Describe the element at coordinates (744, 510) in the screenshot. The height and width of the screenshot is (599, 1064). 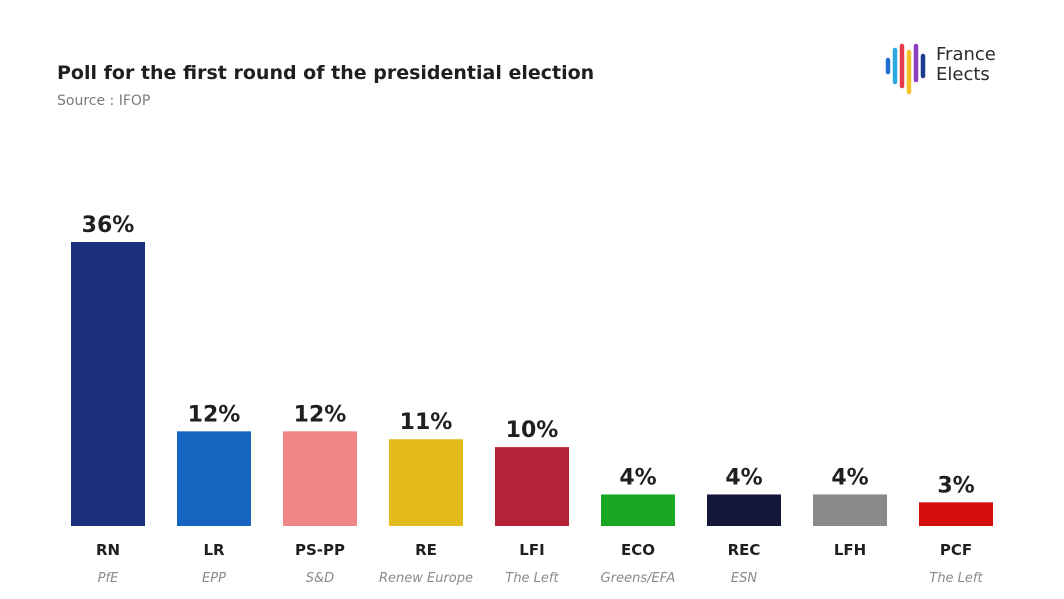
I see `bar-rec` at that location.